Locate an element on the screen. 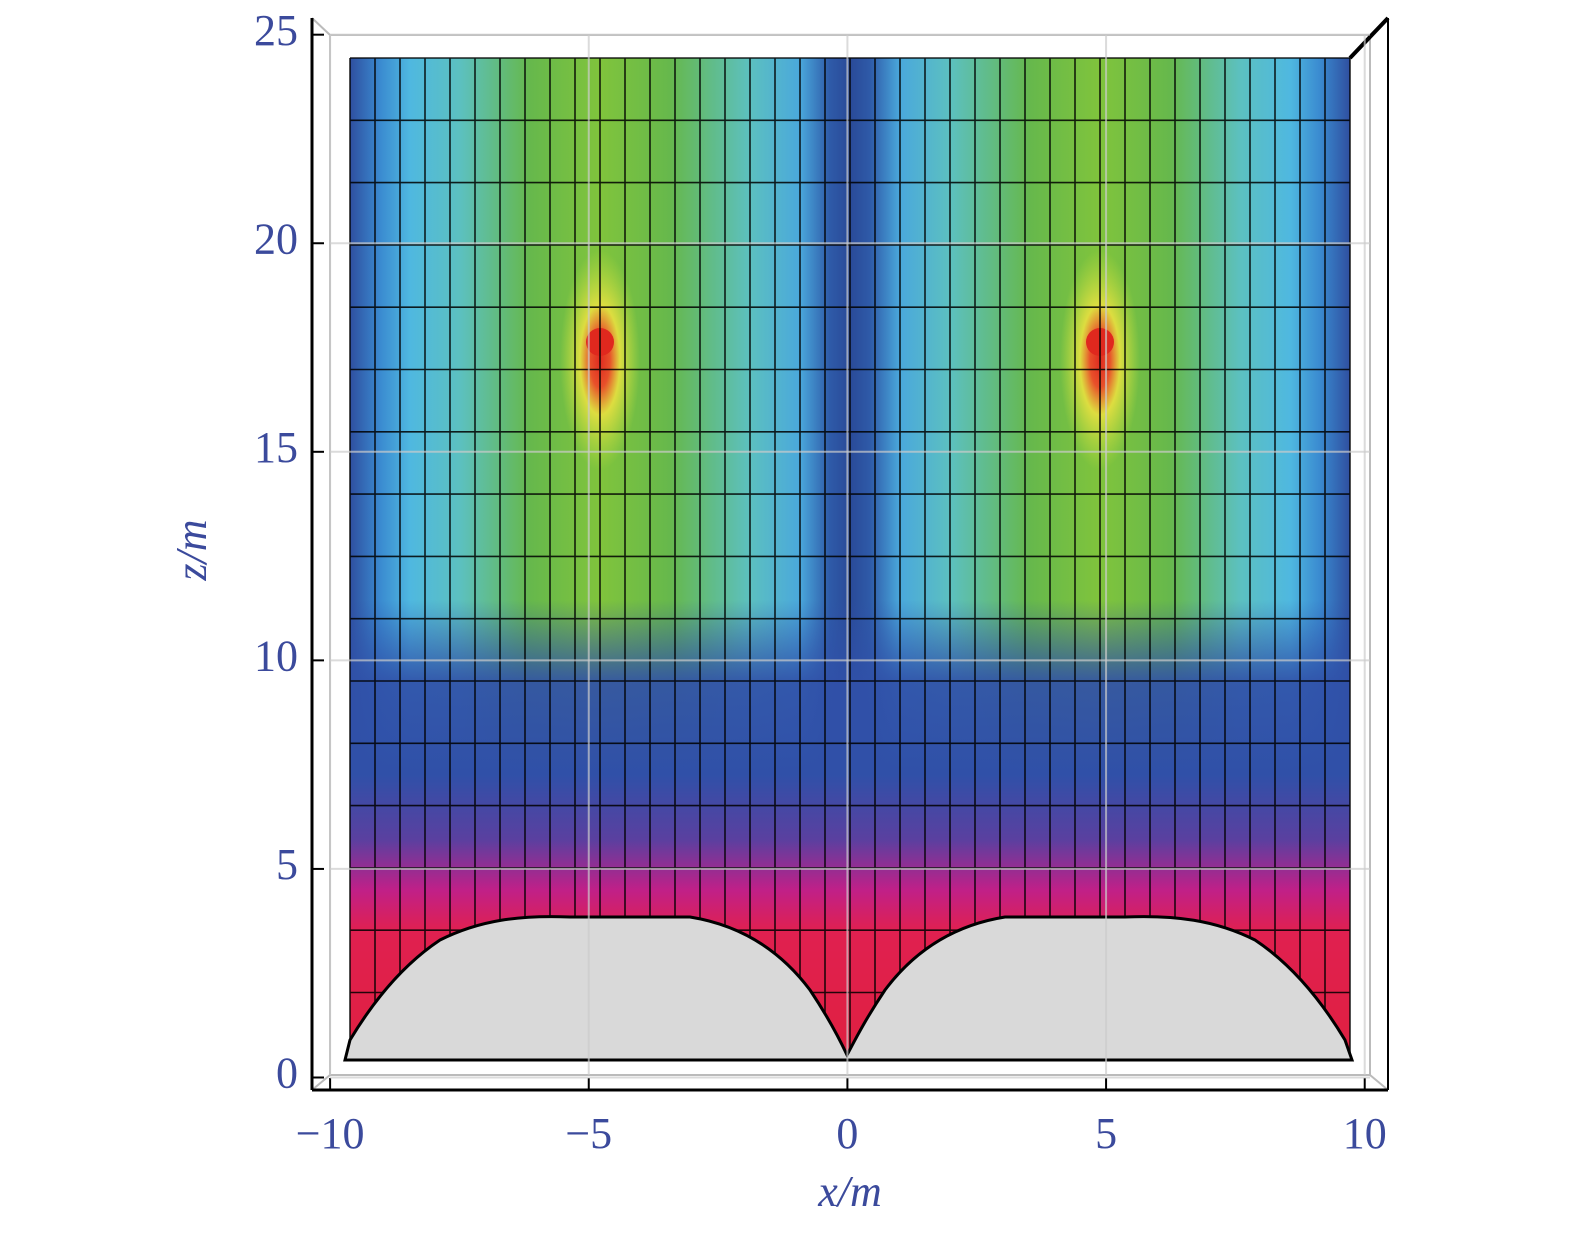 The image size is (1575, 1234). y-tick-label: 5 is located at coordinates (287, 864).